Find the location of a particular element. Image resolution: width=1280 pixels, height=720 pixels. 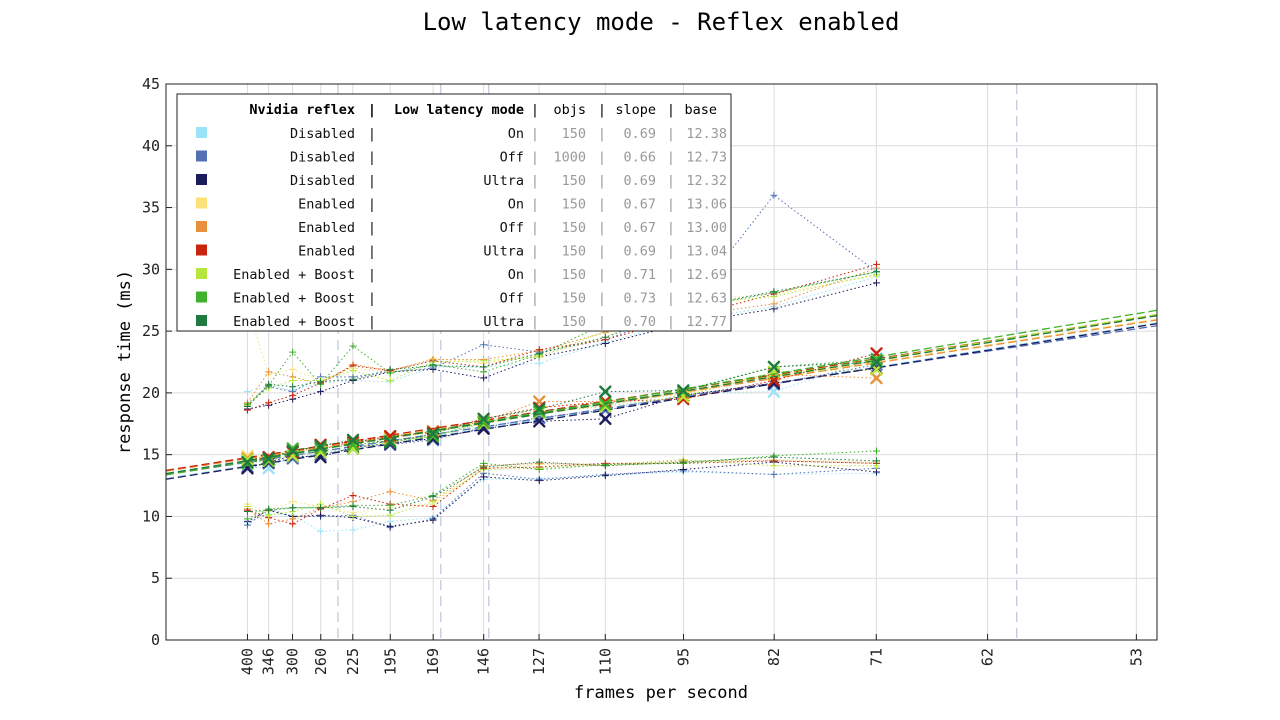

median-line is located at coordinates (562, 418).